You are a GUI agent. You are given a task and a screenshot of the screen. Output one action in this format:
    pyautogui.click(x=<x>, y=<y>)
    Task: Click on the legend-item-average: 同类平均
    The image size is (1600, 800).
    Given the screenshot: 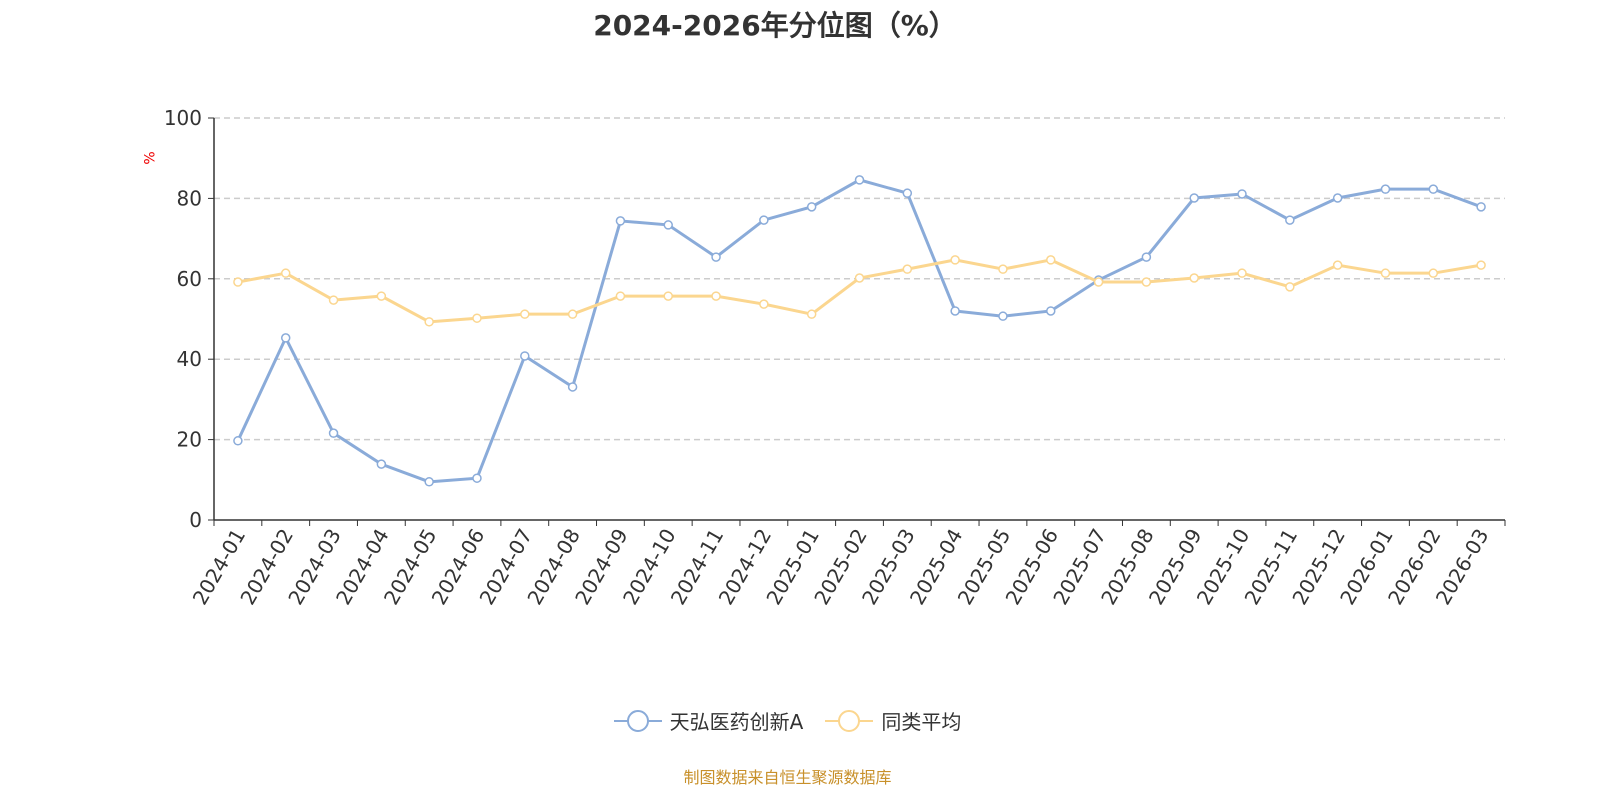 What is the action you would take?
    pyautogui.click(x=893, y=720)
    